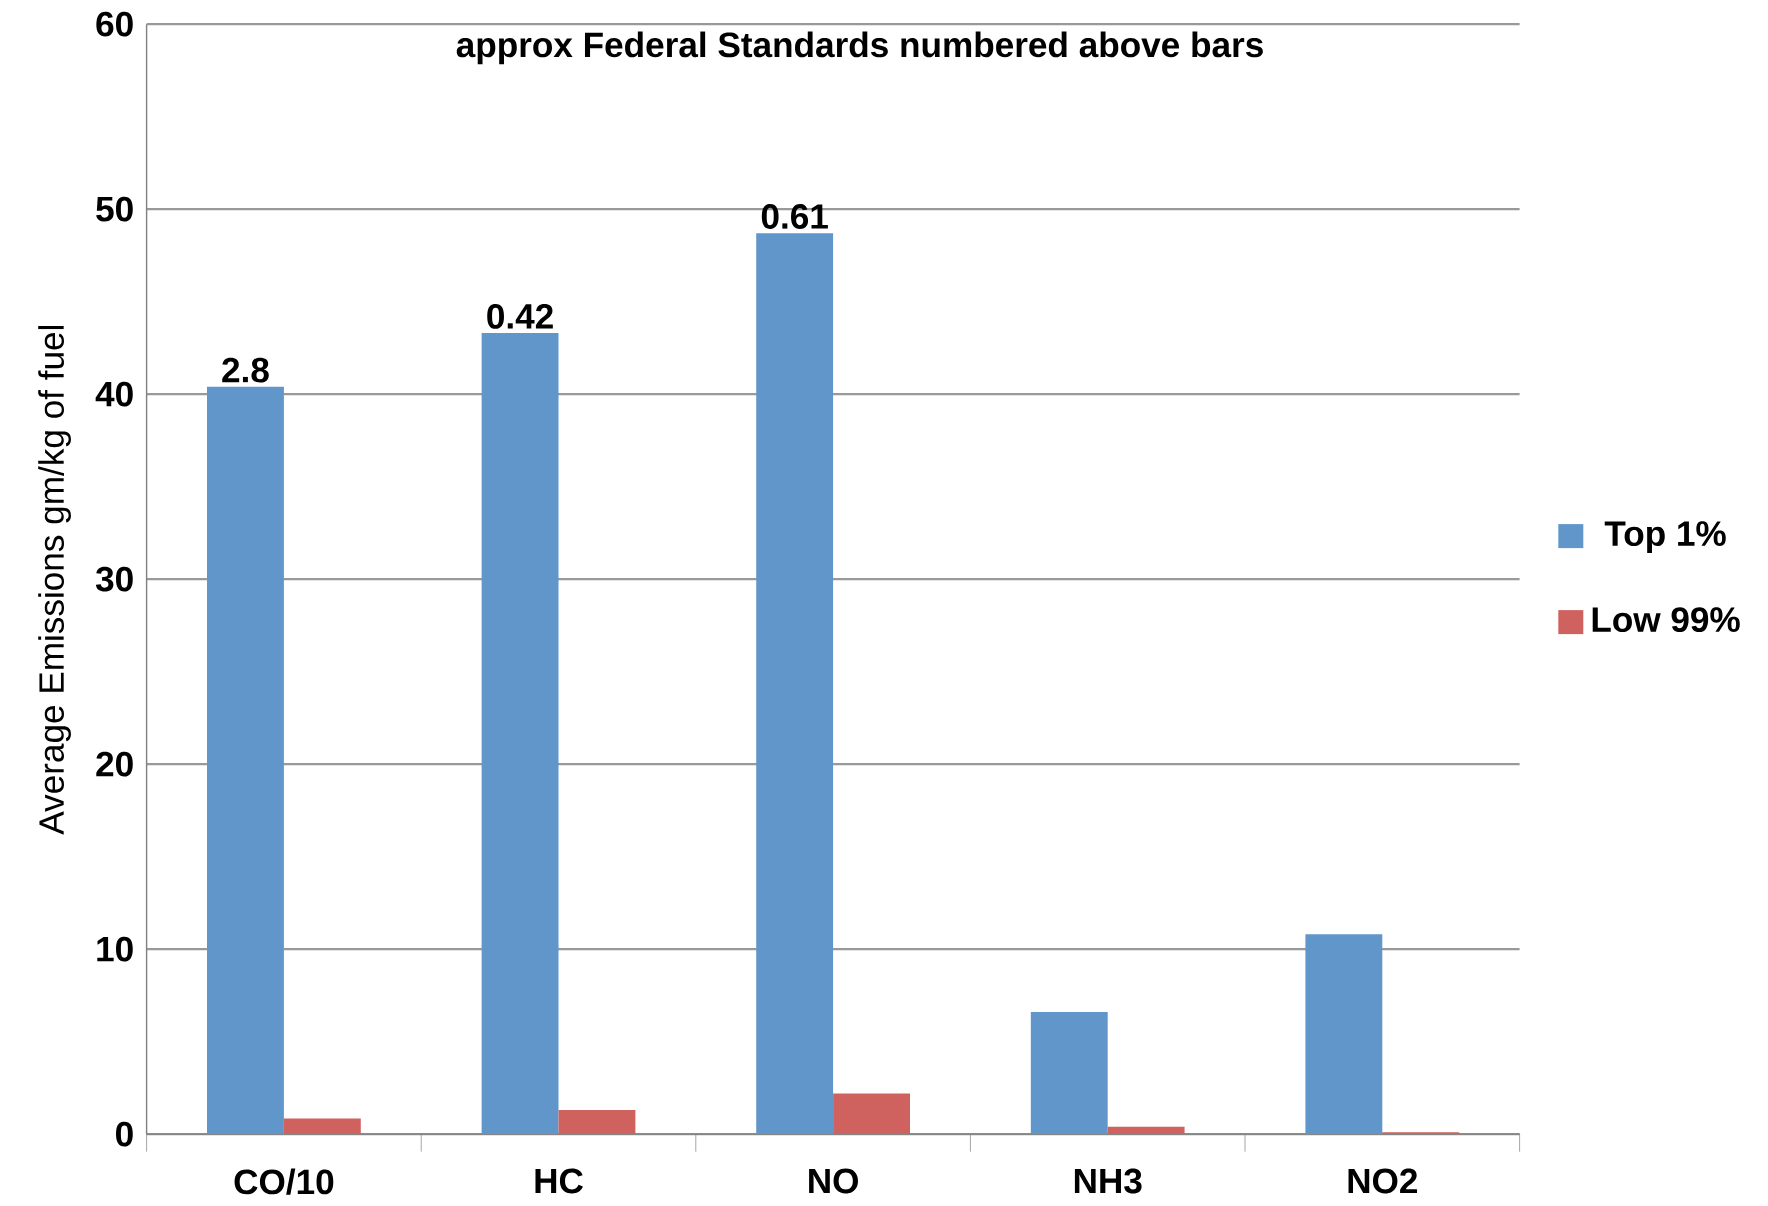  Describe the element at coordinates (114, 24) in the screenshot. I see `y-tick-label: 60` at that location.